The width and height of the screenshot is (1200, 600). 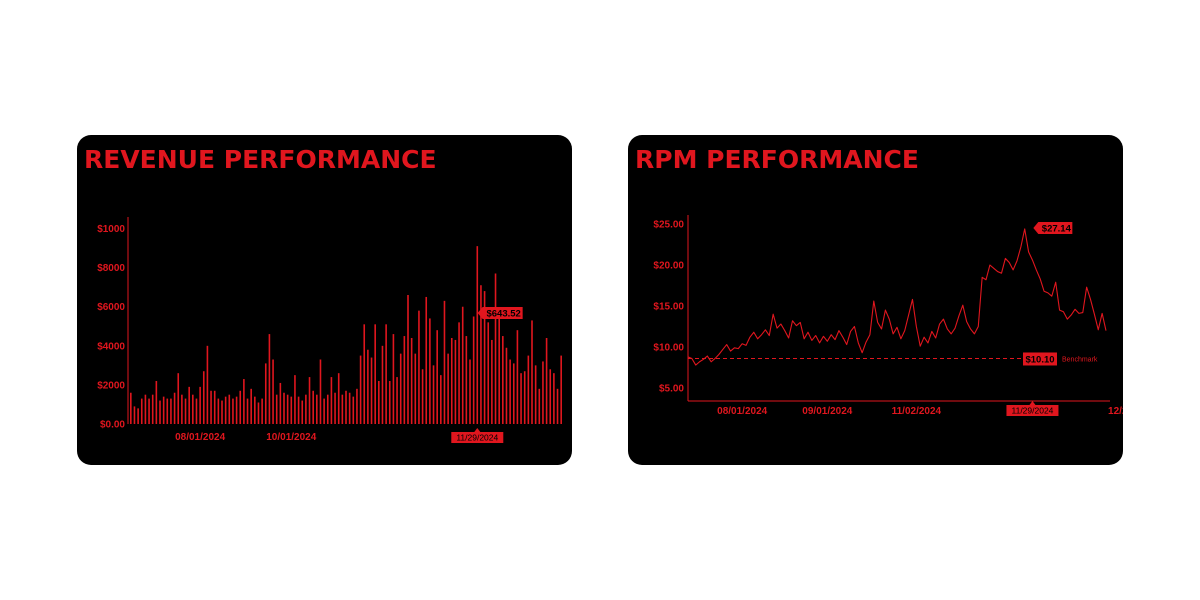 I want to click on rpm-benchmark-value: $10.10, so click(x=1039, y=359).